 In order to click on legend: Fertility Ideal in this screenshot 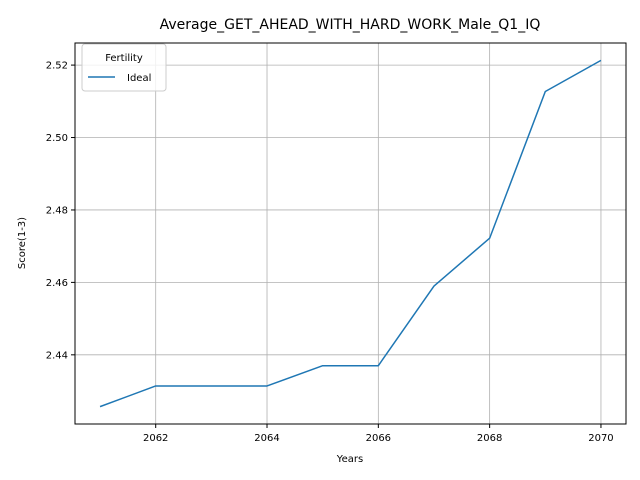, I will do `click(124, 67)`.